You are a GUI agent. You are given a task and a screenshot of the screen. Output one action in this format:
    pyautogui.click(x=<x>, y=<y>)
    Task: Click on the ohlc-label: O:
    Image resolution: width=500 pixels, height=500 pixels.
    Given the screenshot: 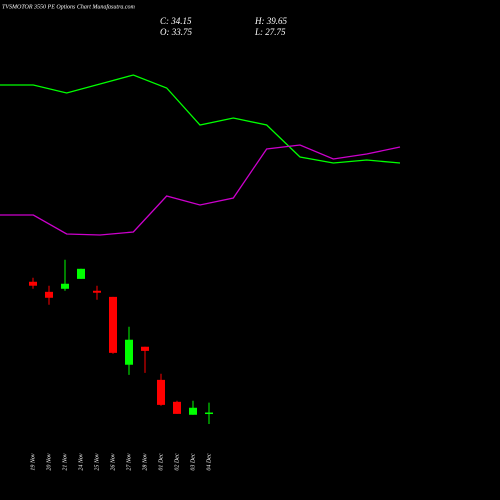 What is the action you would take?
    pyautogui.click(x=165, y=32)
    